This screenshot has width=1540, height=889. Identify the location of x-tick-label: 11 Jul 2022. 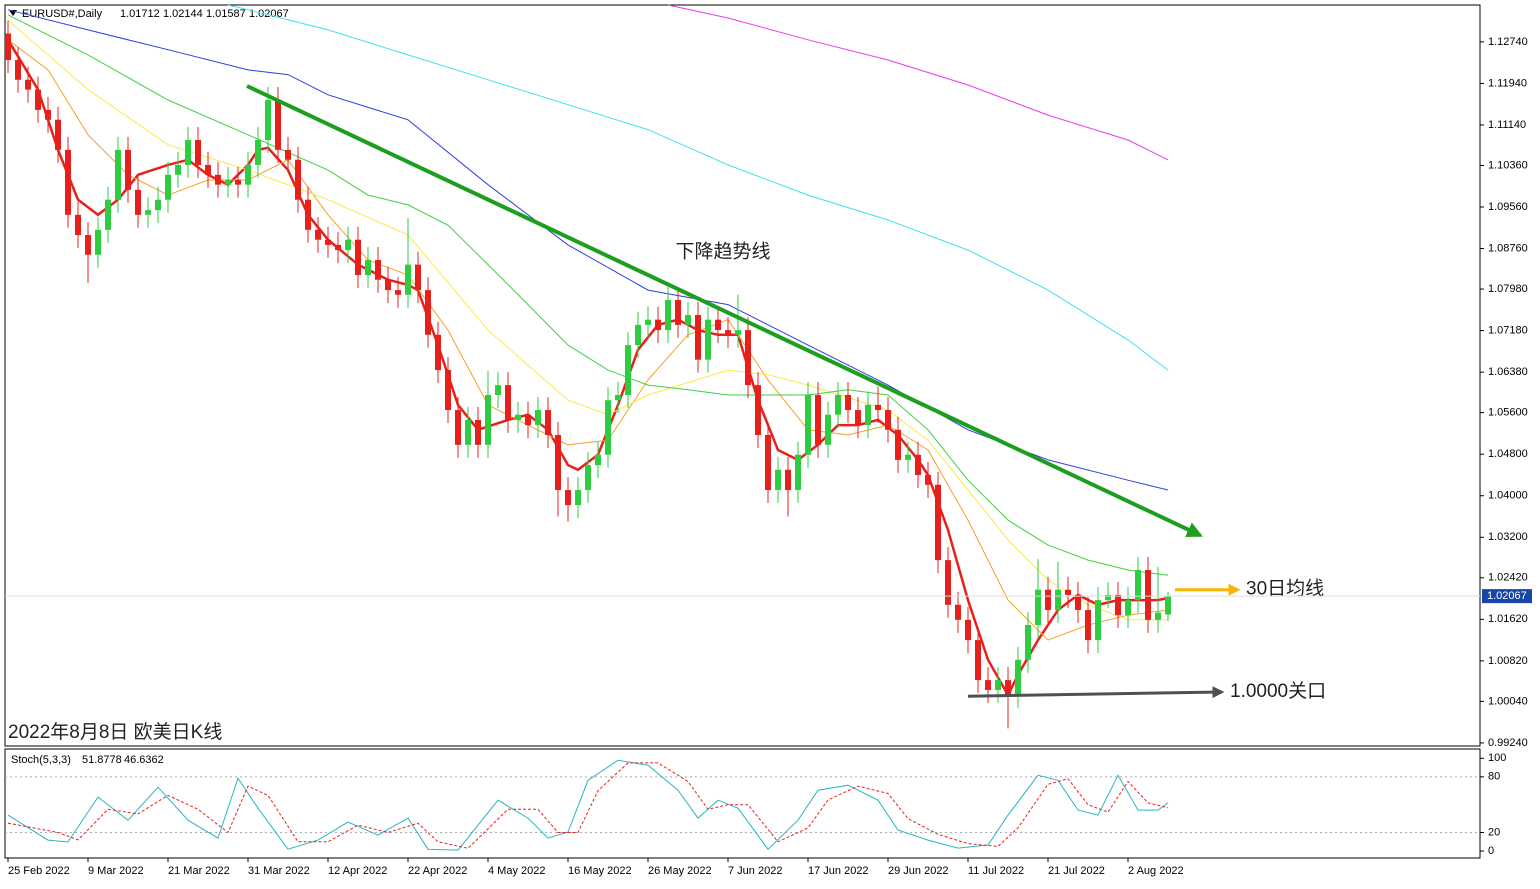
(996, 871).